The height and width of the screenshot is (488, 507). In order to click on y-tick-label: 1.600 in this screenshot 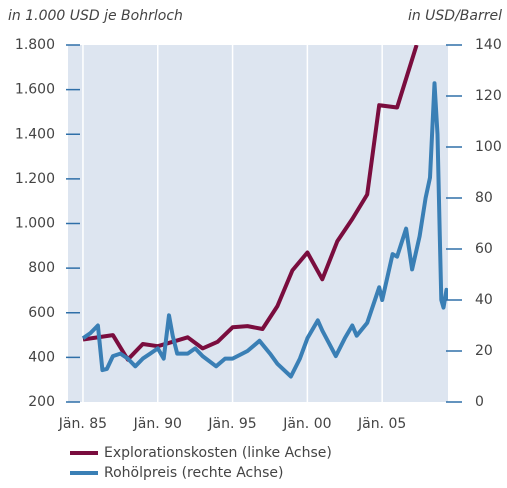, I will do `click(35, 90)`.